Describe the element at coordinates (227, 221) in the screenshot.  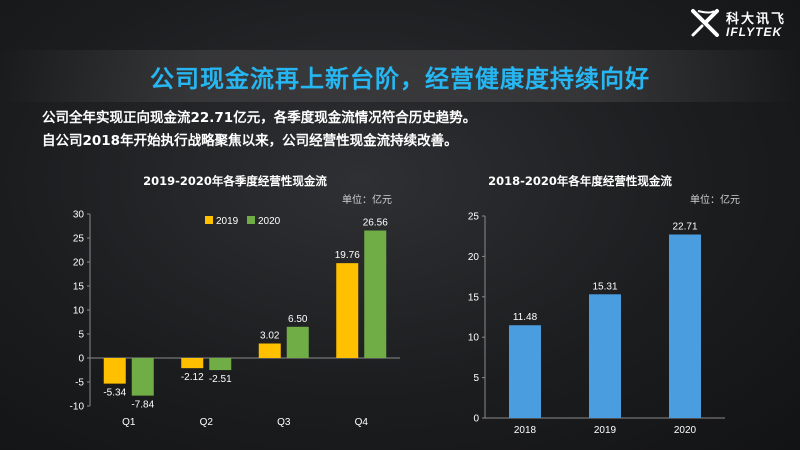
I see `legend-2019-label: 2019` at that location.